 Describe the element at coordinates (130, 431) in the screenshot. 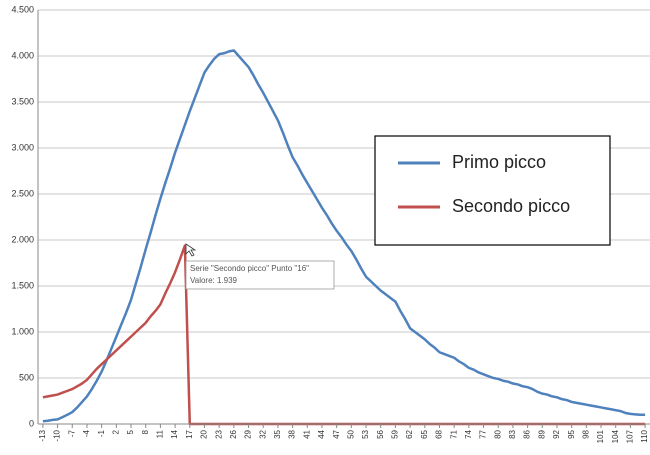

I see `x-tick-label: 5` at that location.